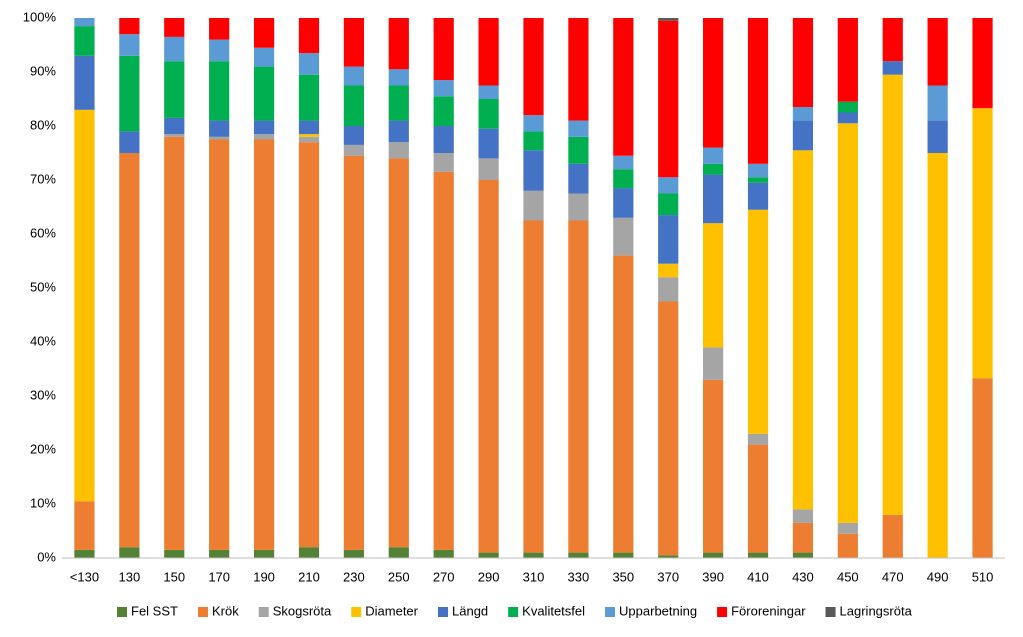 This screenshot has width=1023, height=637. I want to click on x-tick-label: 290, so click(489, 576).